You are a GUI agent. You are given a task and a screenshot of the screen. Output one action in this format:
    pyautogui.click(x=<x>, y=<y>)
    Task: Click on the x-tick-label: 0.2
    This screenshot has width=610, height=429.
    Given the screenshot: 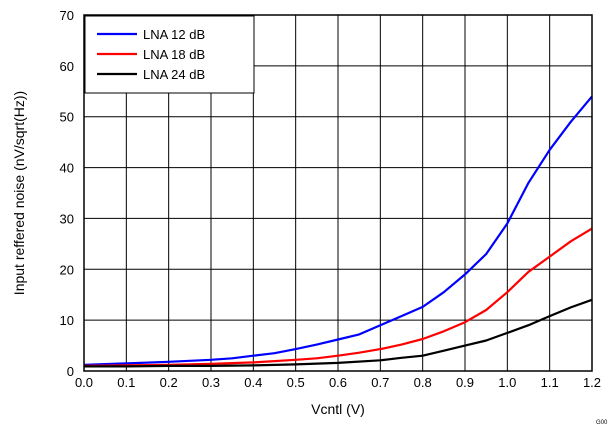 What is the action you would take?
    pyautogui.click(x=169, y=382)
    